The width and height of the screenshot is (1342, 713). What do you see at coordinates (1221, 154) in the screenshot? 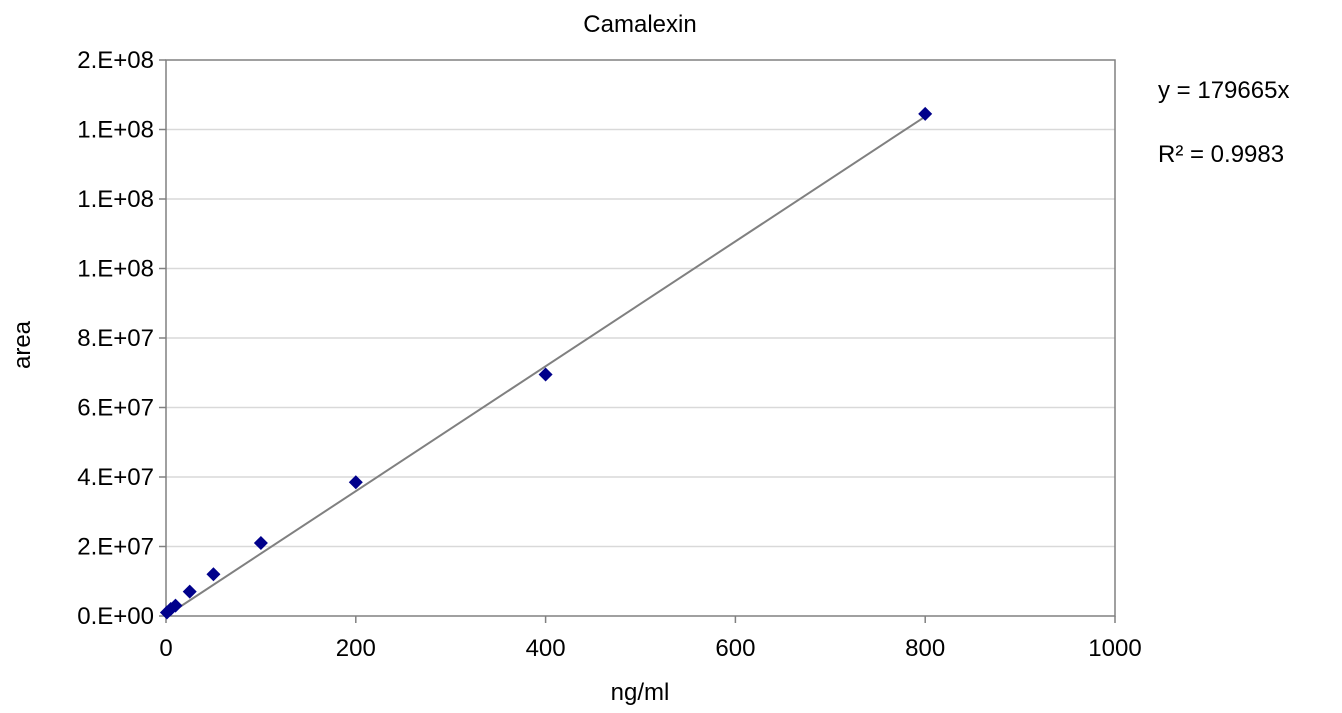
I see `r-squared-value: R² = 0.9983` at bounding box center [1221, 154].